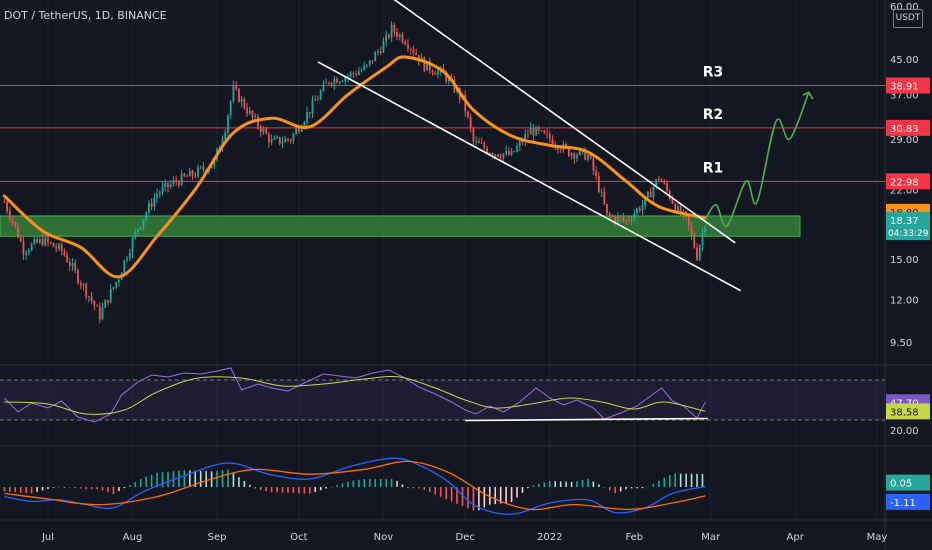  Describe the element at coordinates (904, 60) in the screenshot. I see `price-tick-label: 45.00` at that location.